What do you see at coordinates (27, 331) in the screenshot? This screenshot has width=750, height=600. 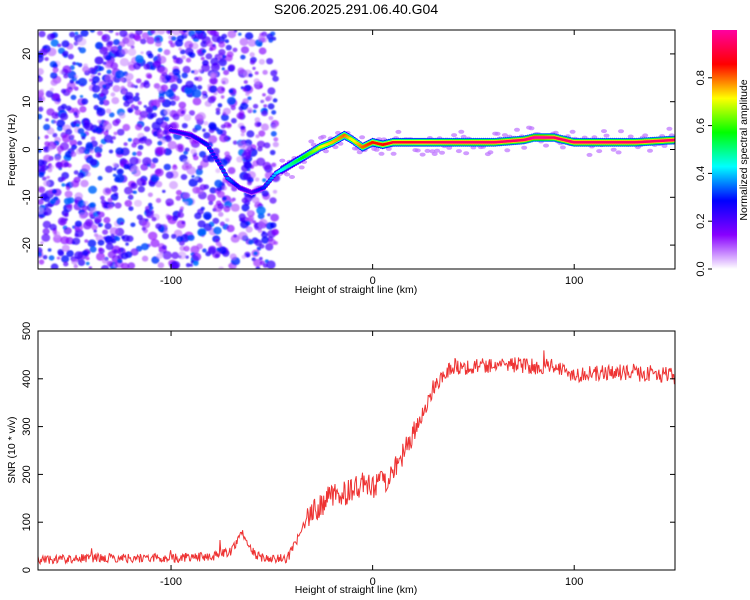 I see `snr-ytick-label: 500` at bounding box center [27, 331].